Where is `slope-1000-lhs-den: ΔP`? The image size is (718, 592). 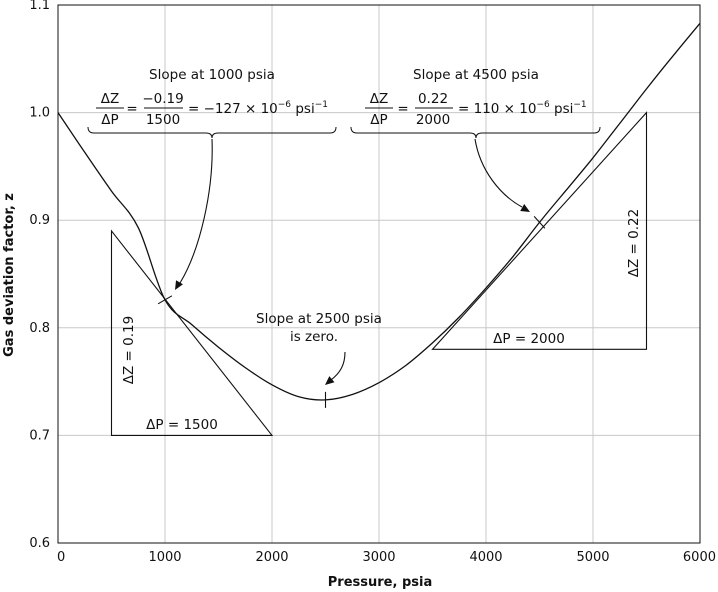
slope-1000-lhs-den: ΔP is located at coordinates (109, 120).